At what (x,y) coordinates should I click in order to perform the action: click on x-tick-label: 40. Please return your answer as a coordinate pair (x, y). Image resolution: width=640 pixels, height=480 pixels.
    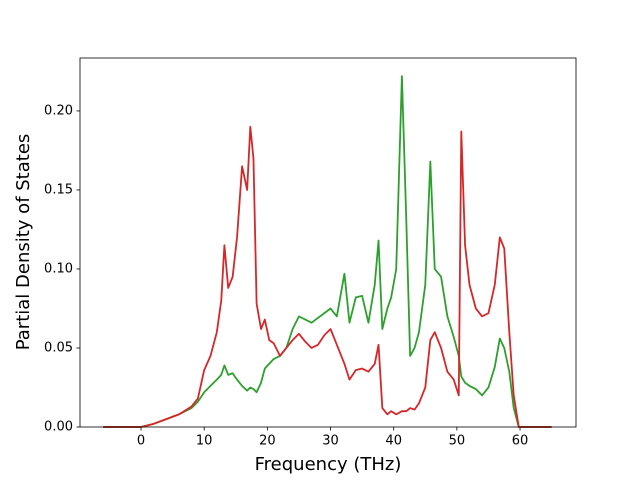
    Looking at the image, I should click on (393, 441).